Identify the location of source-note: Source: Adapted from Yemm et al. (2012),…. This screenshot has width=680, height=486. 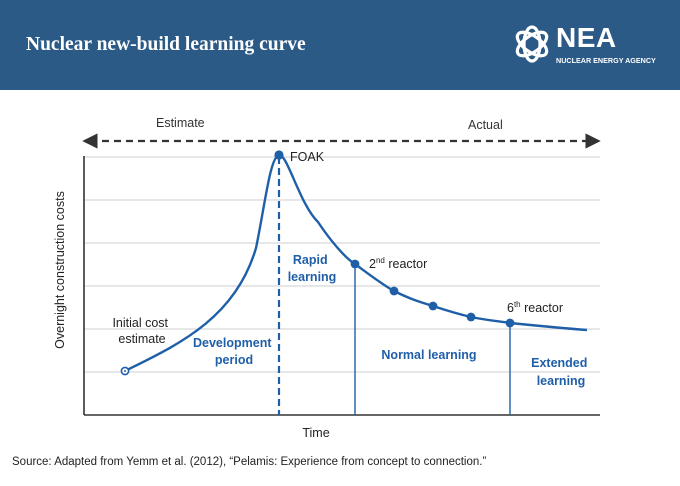
(249, 462).